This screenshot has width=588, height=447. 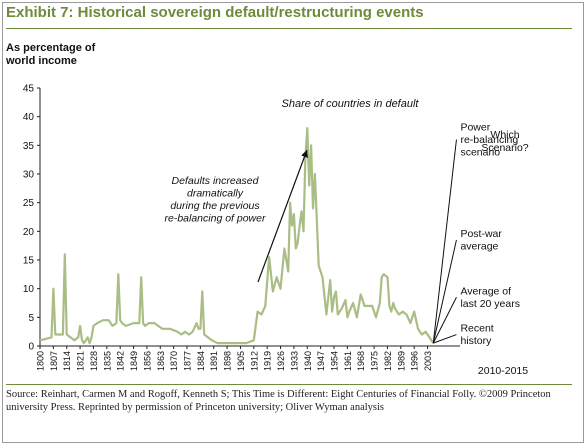 What do you see at coordinates (174, 361) in the screenshot?
I see `x-tick-label: 1870` at bounding box center [174, 361].